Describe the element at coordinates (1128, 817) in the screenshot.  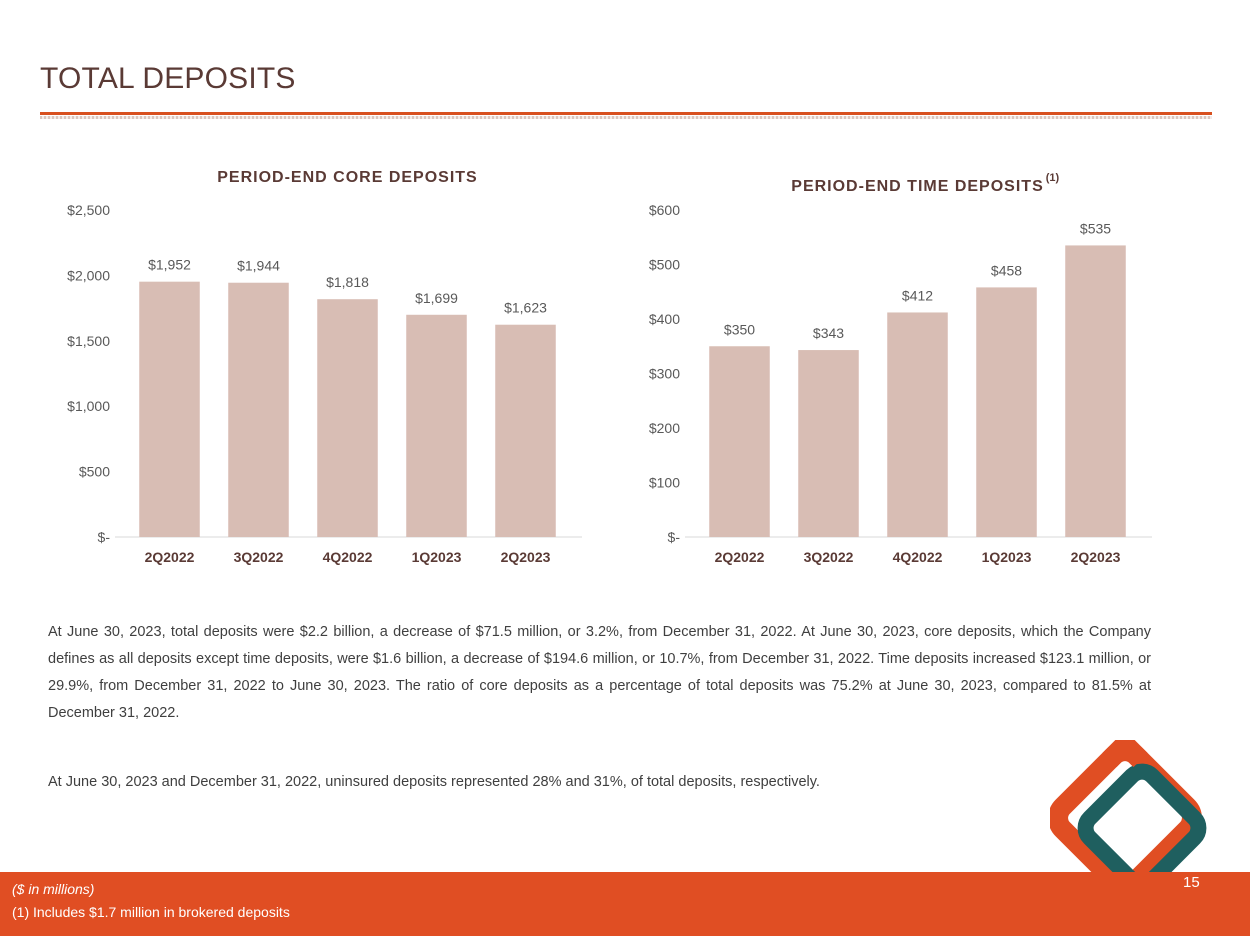
I see `company-logo-icon` at that location.